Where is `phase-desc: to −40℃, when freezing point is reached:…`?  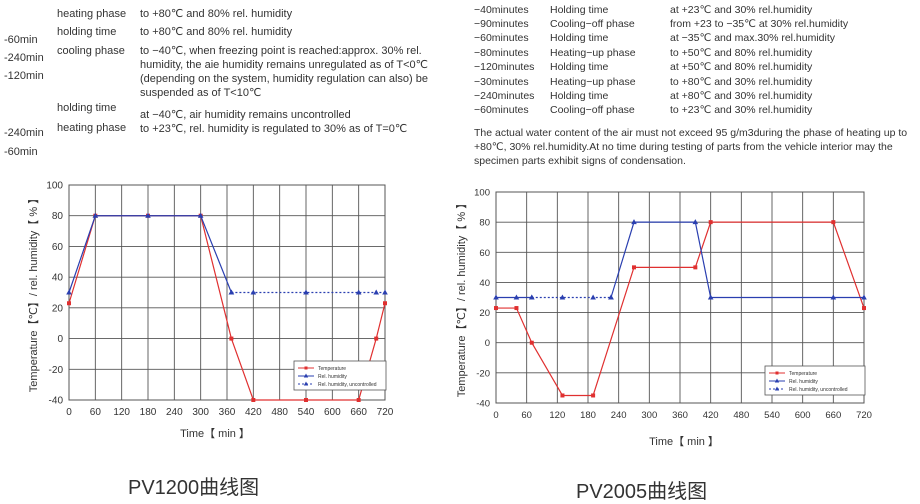 phase-desc: to −40℃, when freezing point is reached:… is located at coordinates (284, 72).